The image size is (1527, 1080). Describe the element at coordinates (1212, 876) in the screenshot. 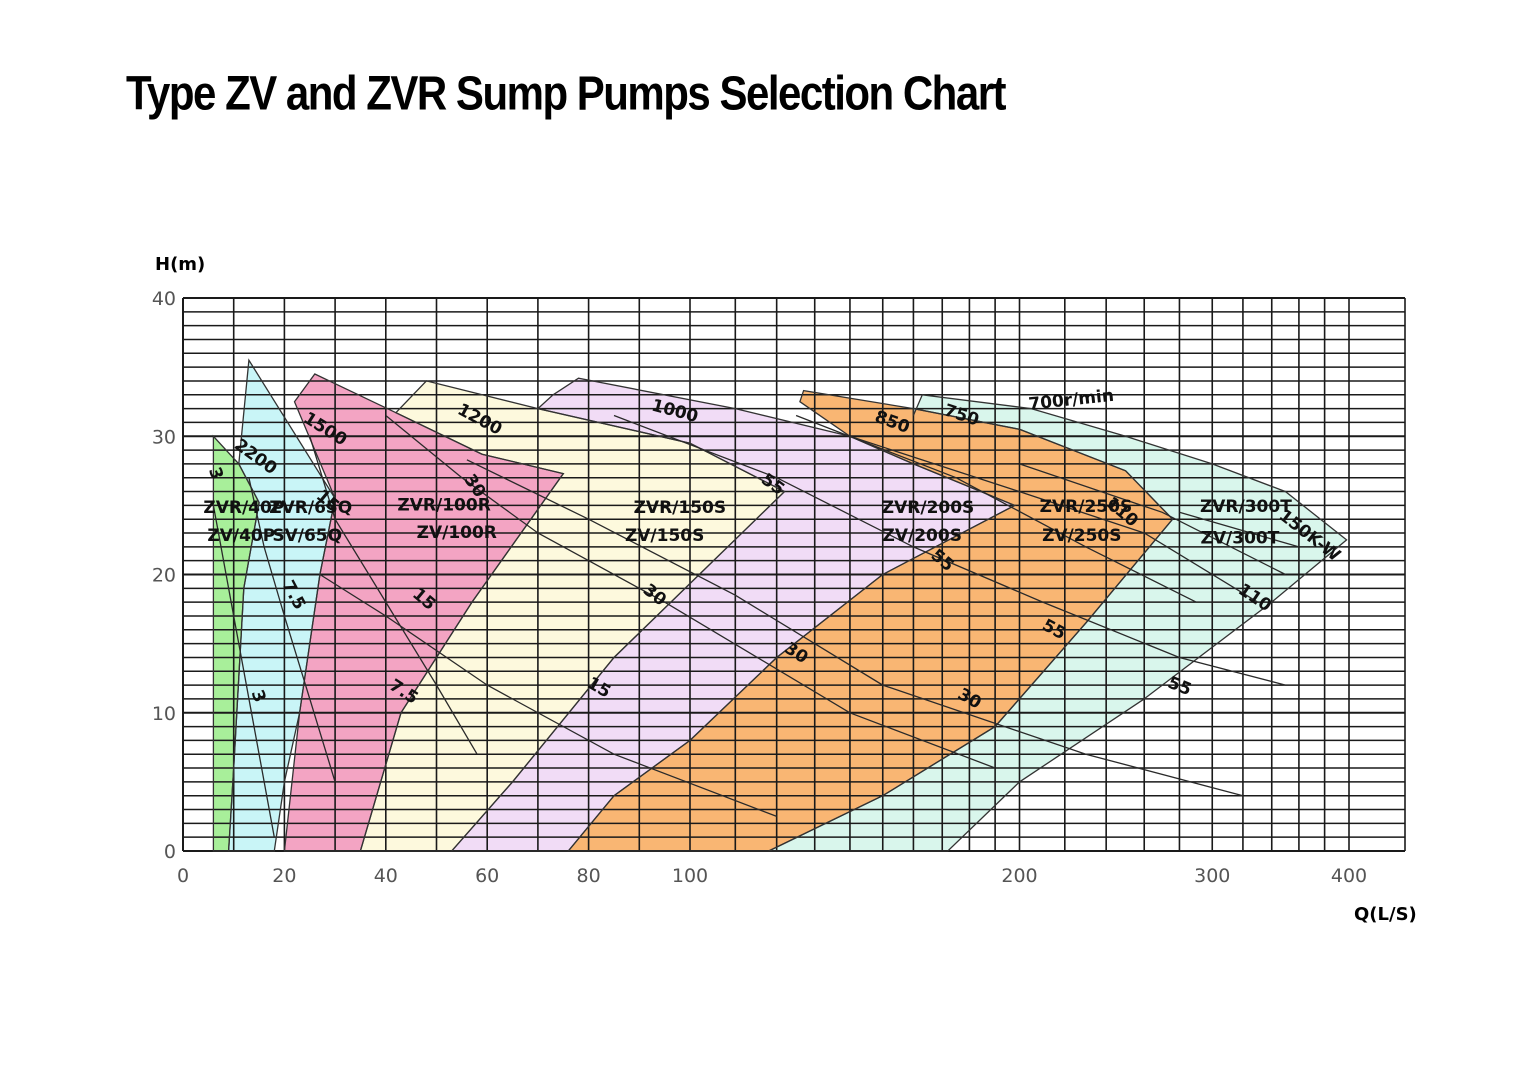

I see `x-tick-label: 300` at that location.